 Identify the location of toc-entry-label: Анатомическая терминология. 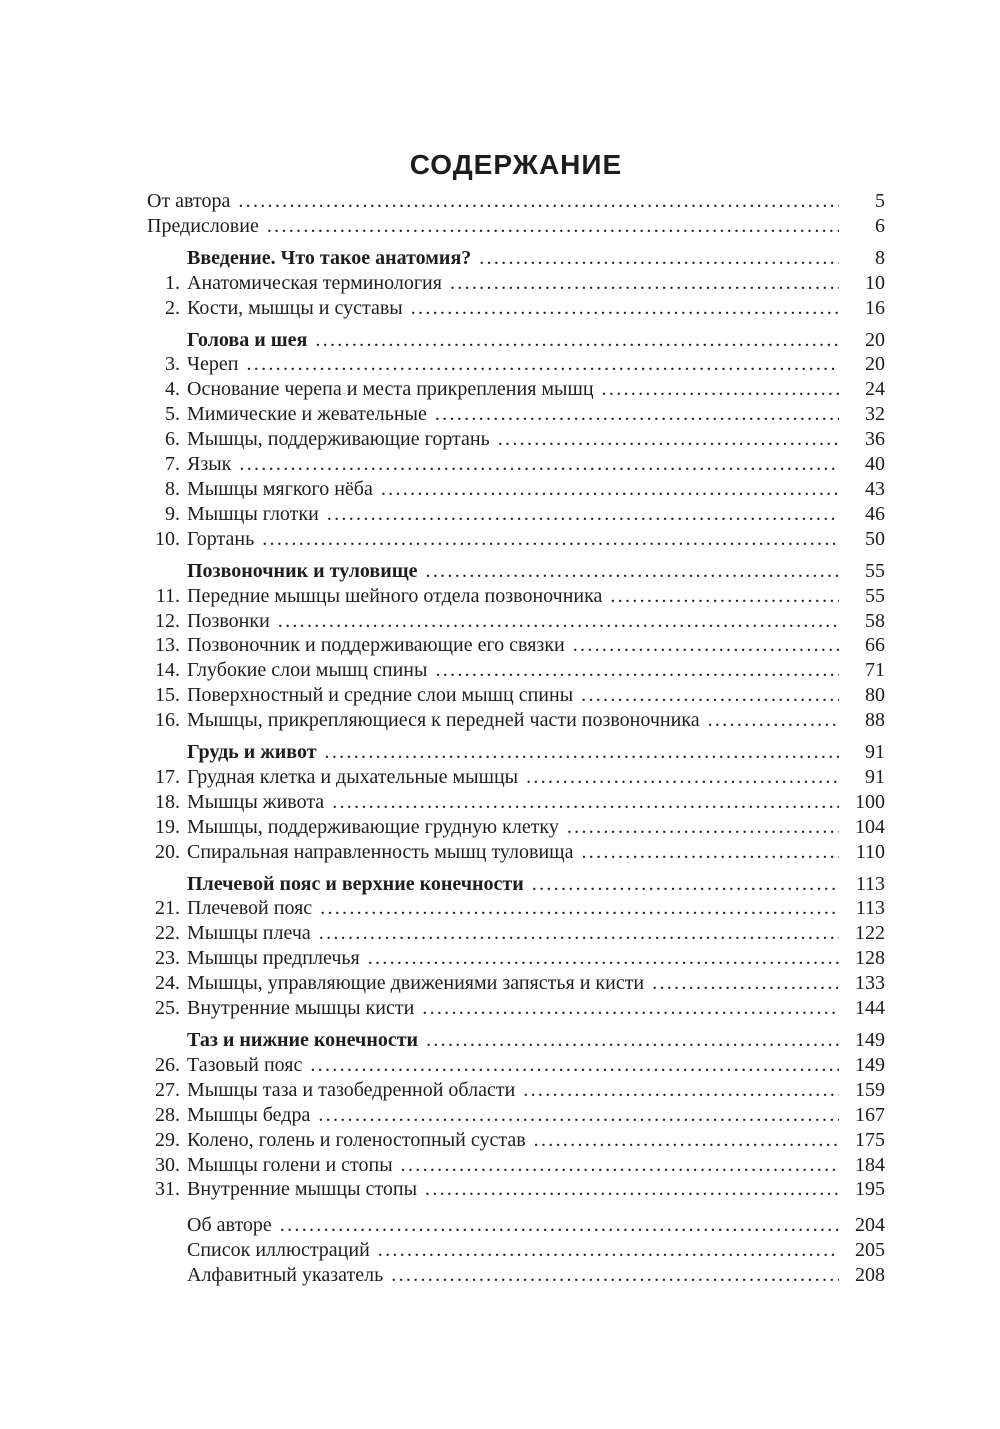
(314, 282).